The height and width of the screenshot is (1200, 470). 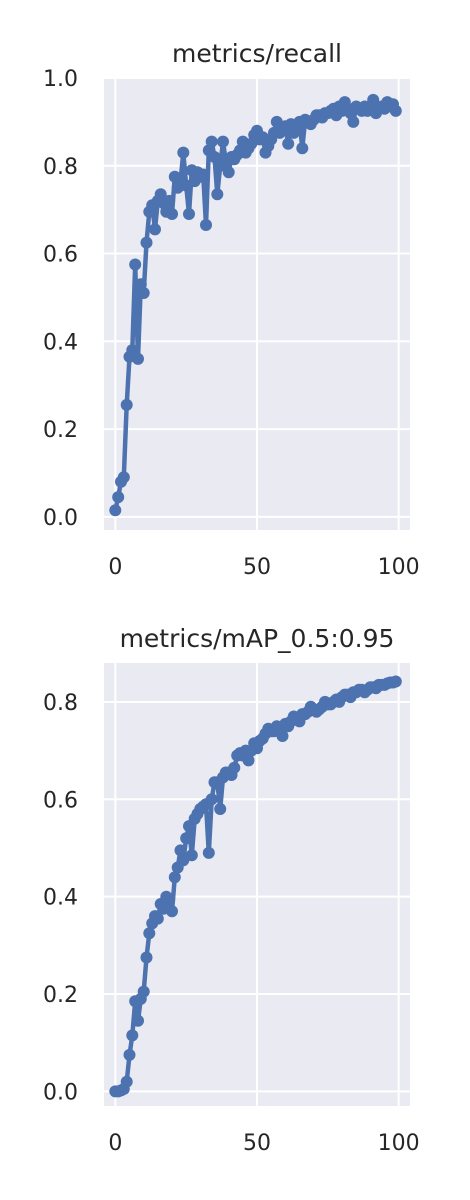 What do you see at coordinates (257, 638) in the screenshot?
I see `chart-title: metrics/mAP_0.5:0.95` at bounding box center [257, 638].